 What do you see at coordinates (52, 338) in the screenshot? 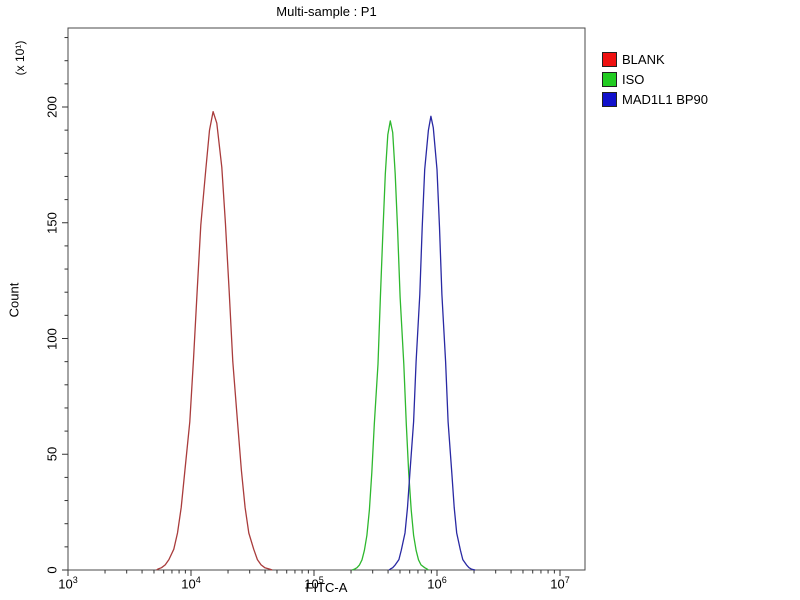
I see `y-tick-label: 100` at bounding box center [52, 338].